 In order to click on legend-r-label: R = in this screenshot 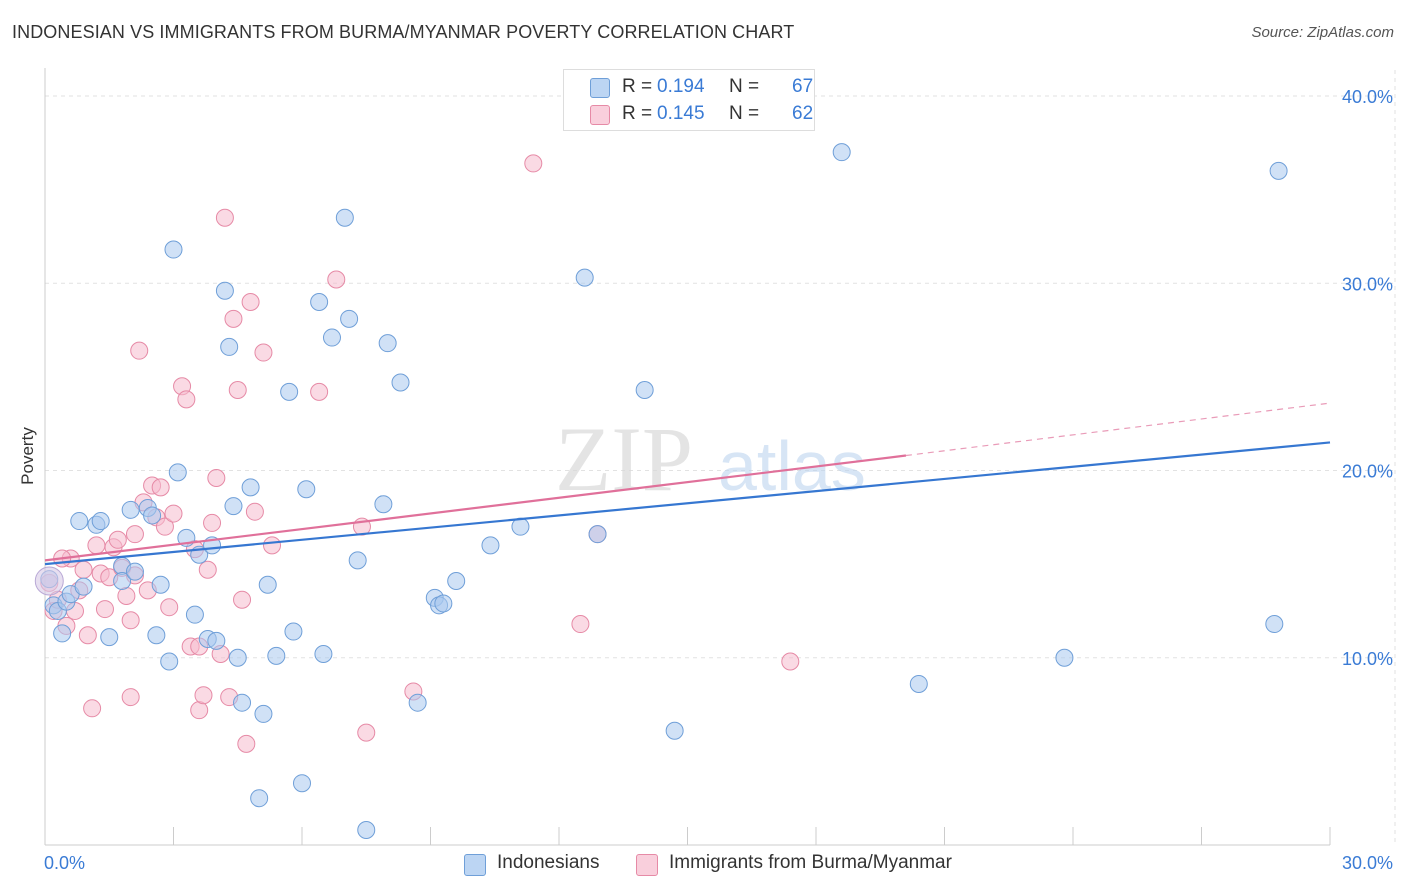, I will do `click(637, 113)`.